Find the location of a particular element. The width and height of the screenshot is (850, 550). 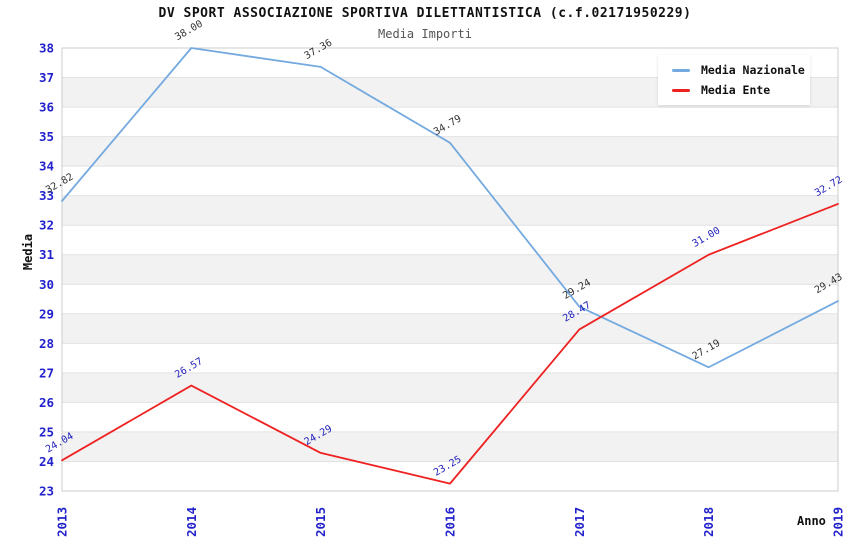

y-tick-label: 34 is located at coordinates (46, 166).